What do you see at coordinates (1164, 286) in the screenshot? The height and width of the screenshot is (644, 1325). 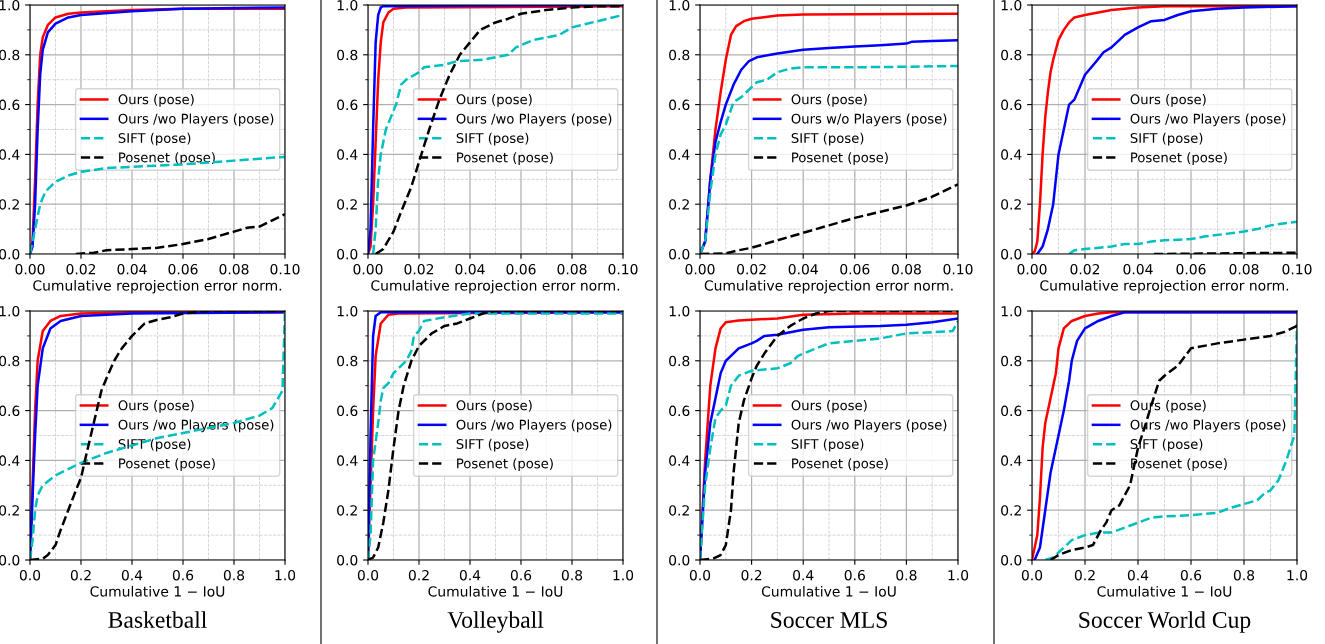 I see `x-axis-title: Cumulative reprojection error norm.` at bounding box center [1164, 286].